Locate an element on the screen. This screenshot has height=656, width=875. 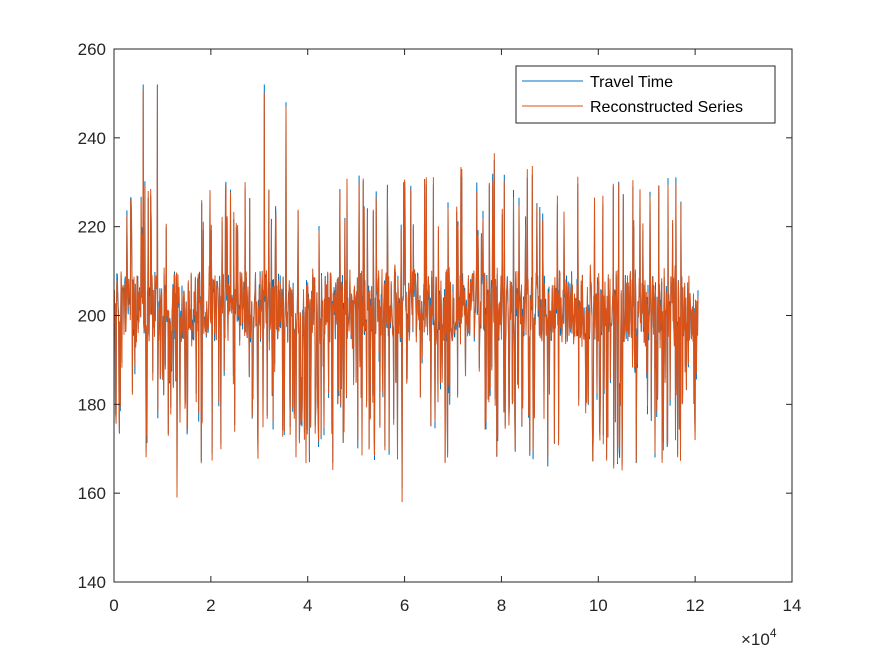
legend-box is located at coordinates (645, 94).